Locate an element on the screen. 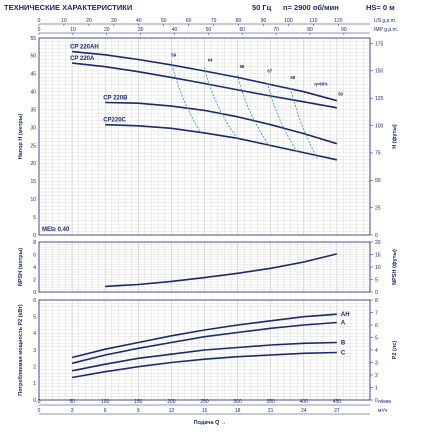 The width and height of the screenshot is (421, 435). x-tick-label-lmin: 100 is located at coordinates (105, 402).